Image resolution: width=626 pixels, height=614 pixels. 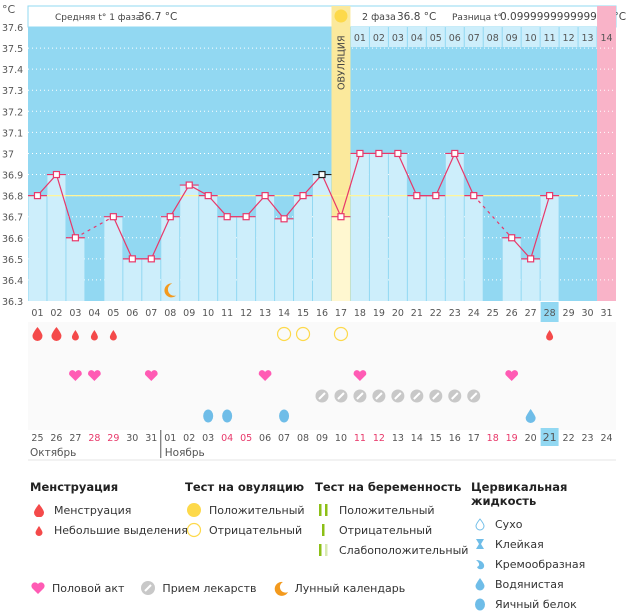 I want to click on calendar-date: 25, so click(x=37, y=438).